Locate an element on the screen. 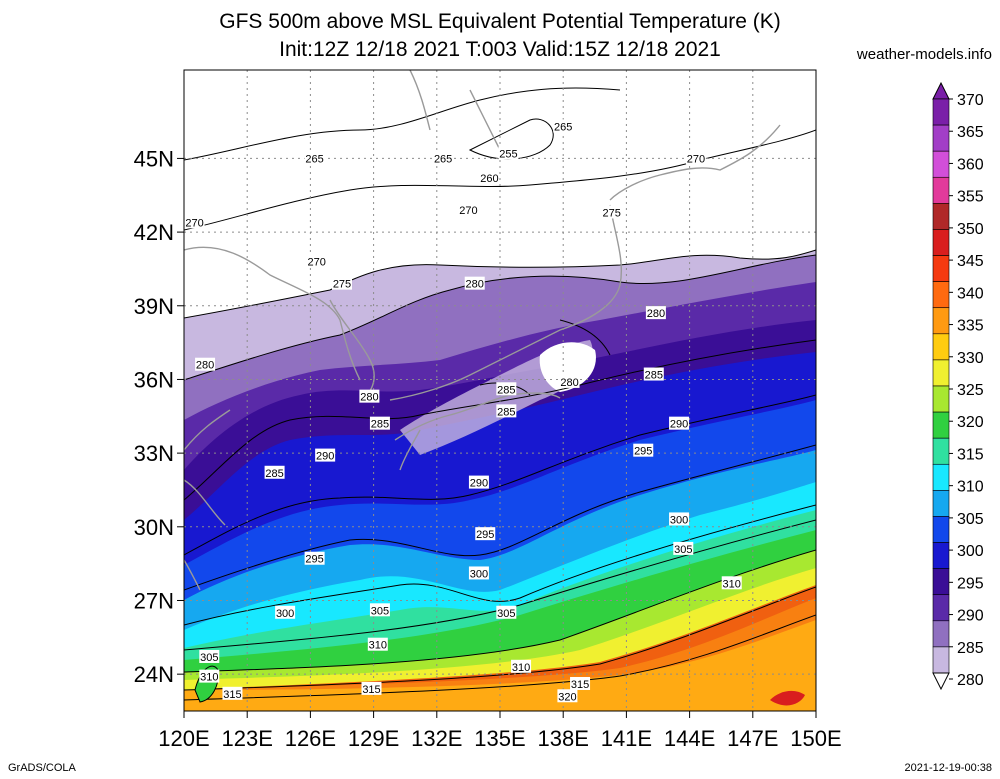 This screenshot has width=1000, height=779. lat-tick-label: 39N is located at coordinates (154, 306).